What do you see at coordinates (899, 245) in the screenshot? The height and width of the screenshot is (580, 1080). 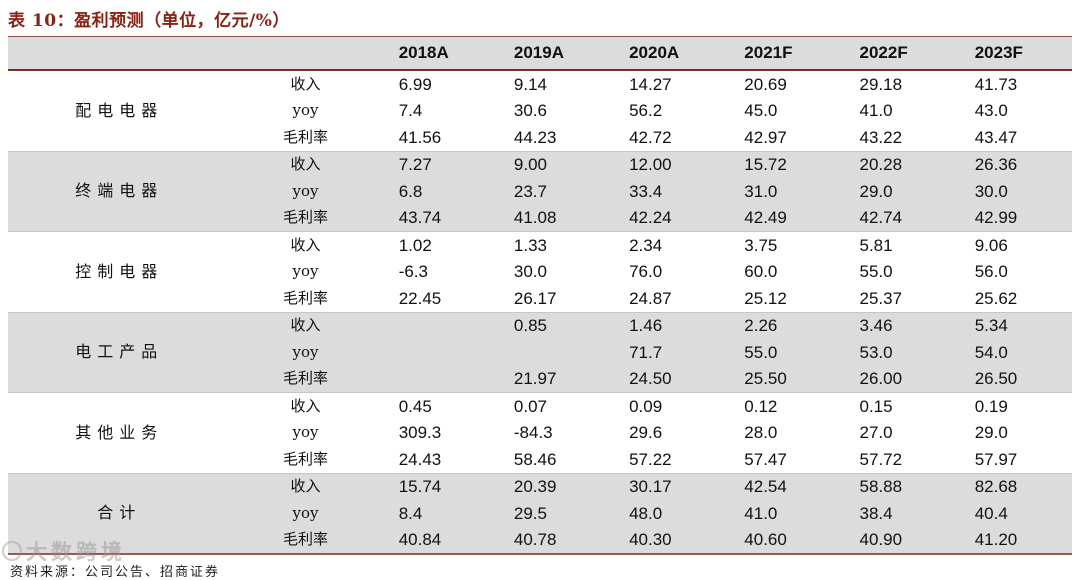 I see `table-cell: 5.81` at bounding box center [899, 245].